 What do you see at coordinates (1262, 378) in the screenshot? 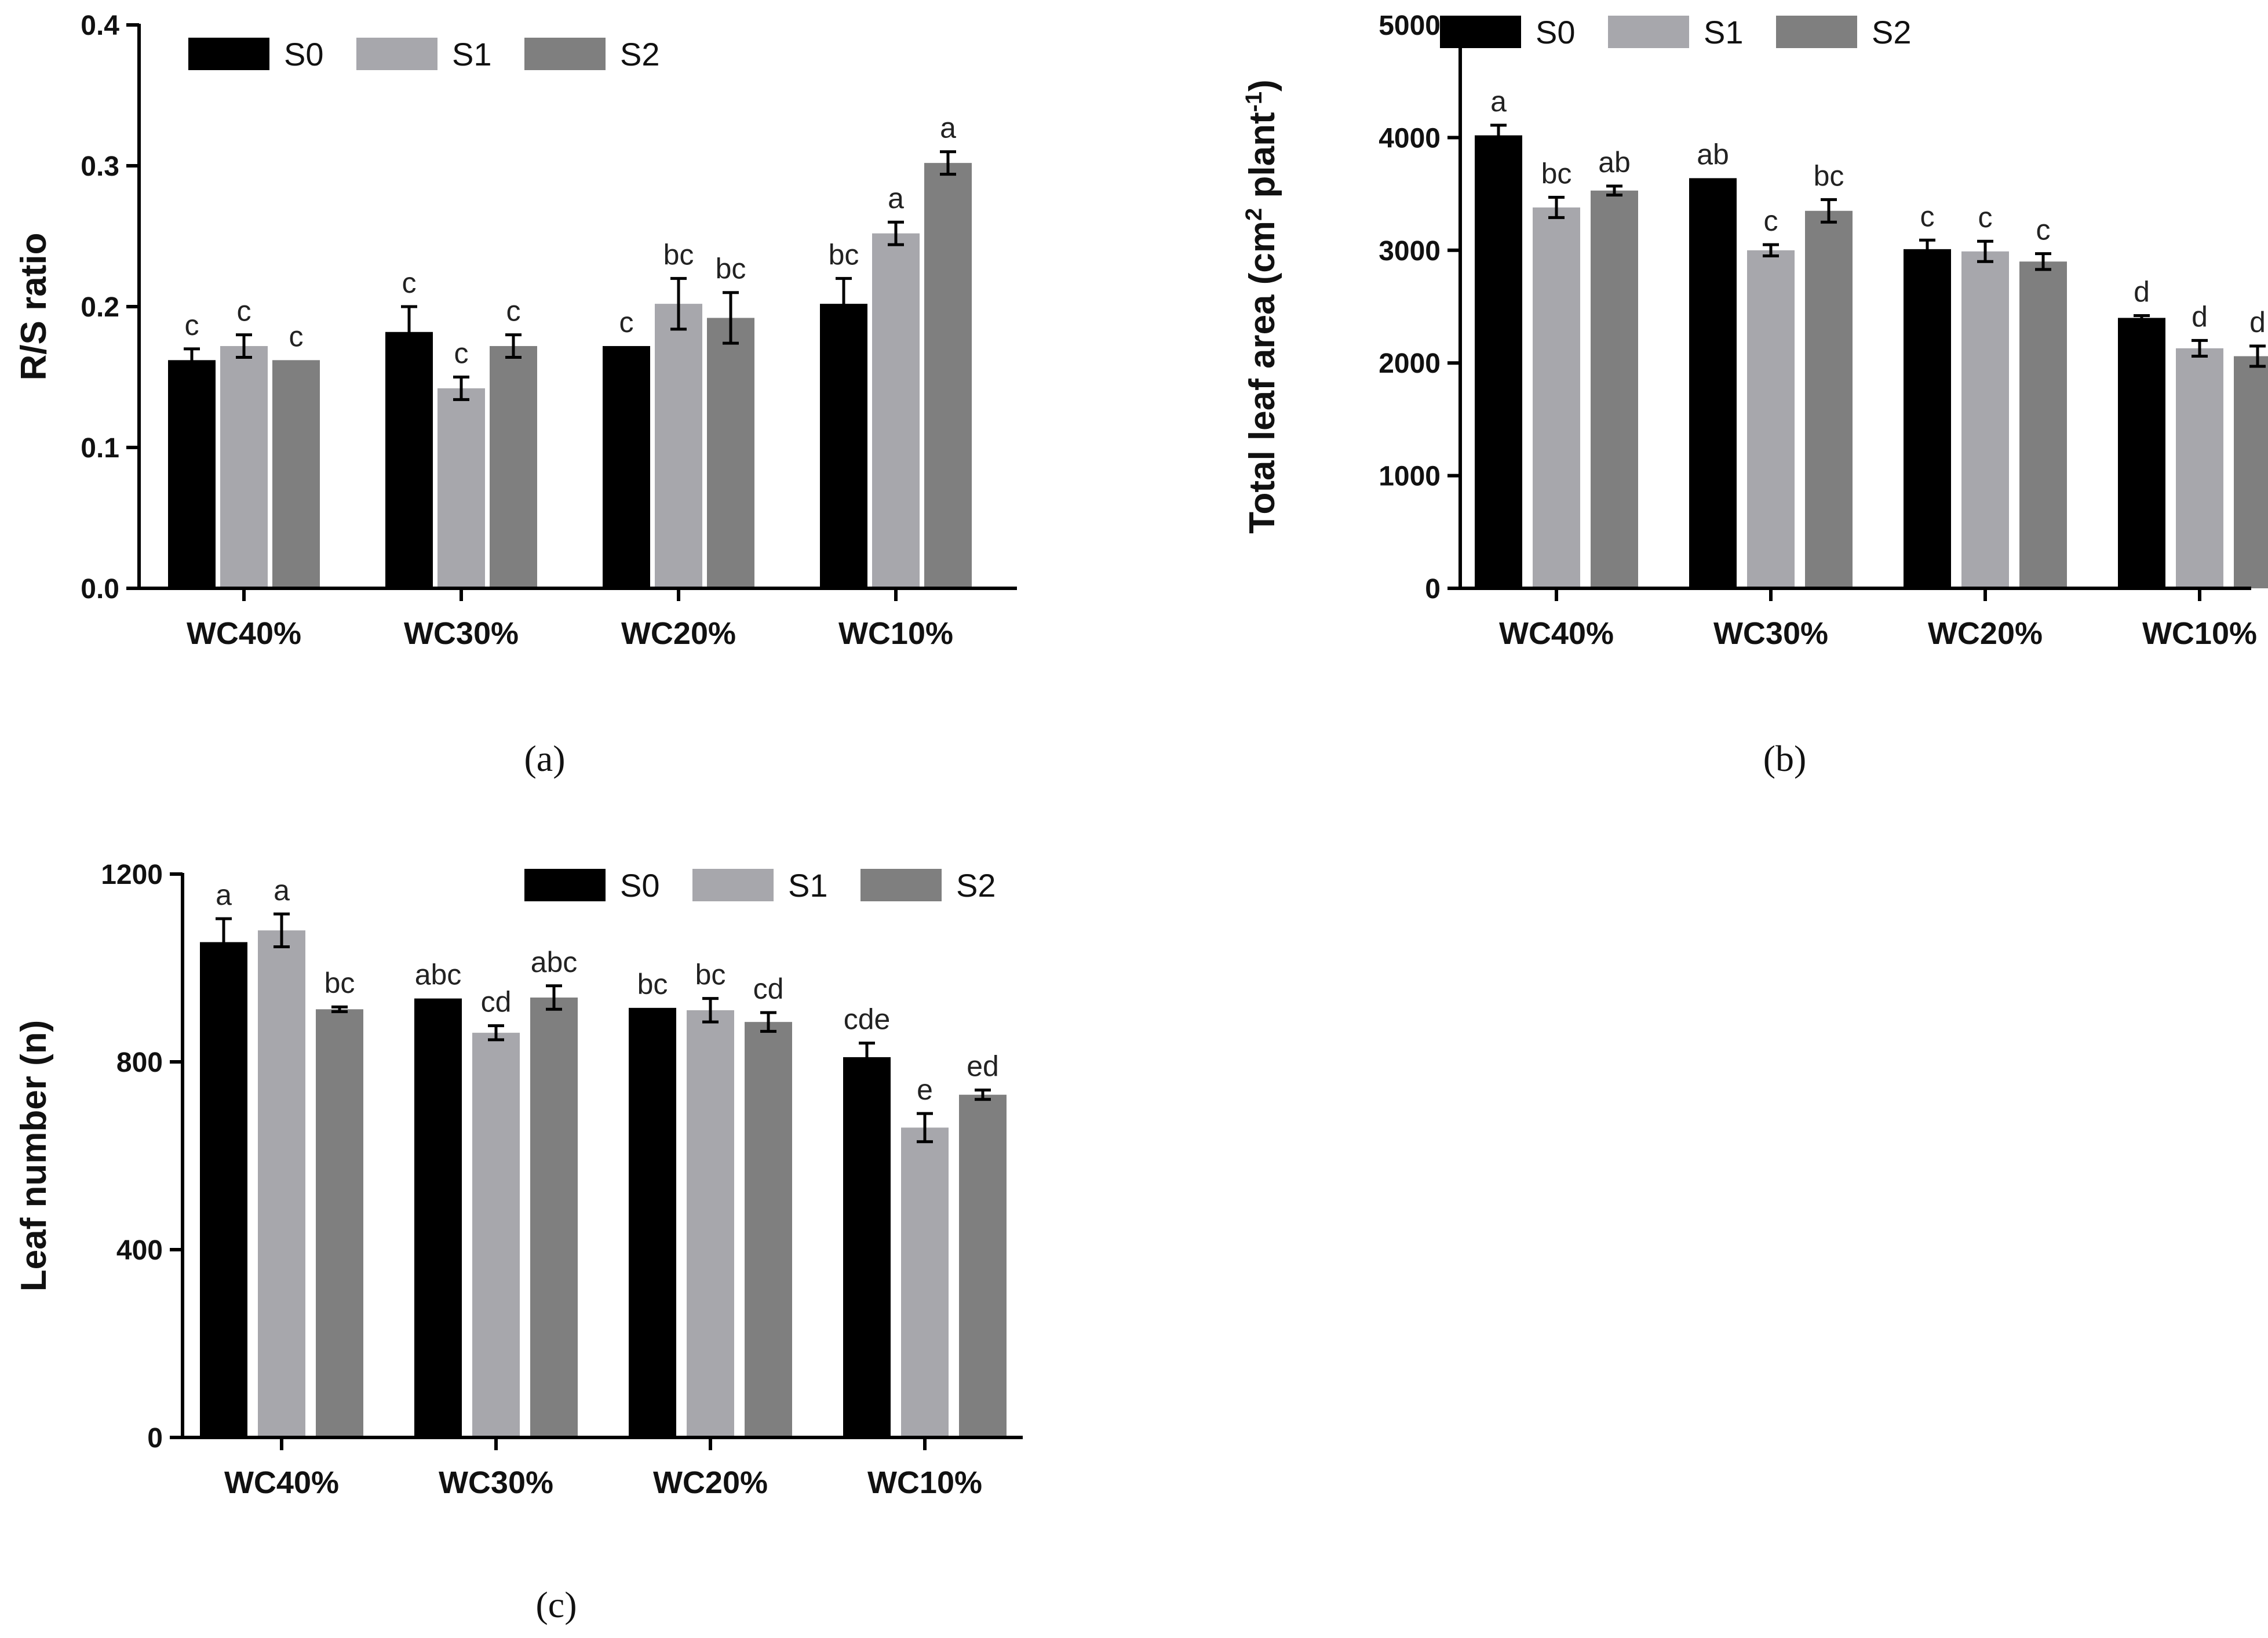
I see `y-axis-title-part: Total leaf area (cm` at bounding box center [1262, 378].